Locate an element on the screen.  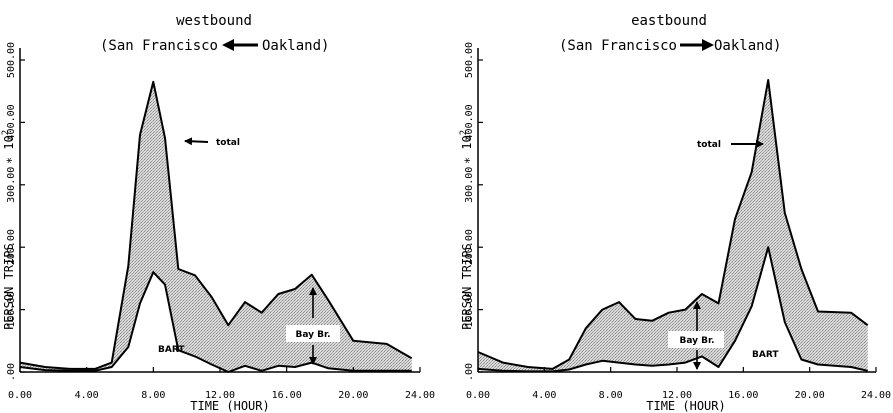
chart-title: westbound is located at coordinates (214, 21).